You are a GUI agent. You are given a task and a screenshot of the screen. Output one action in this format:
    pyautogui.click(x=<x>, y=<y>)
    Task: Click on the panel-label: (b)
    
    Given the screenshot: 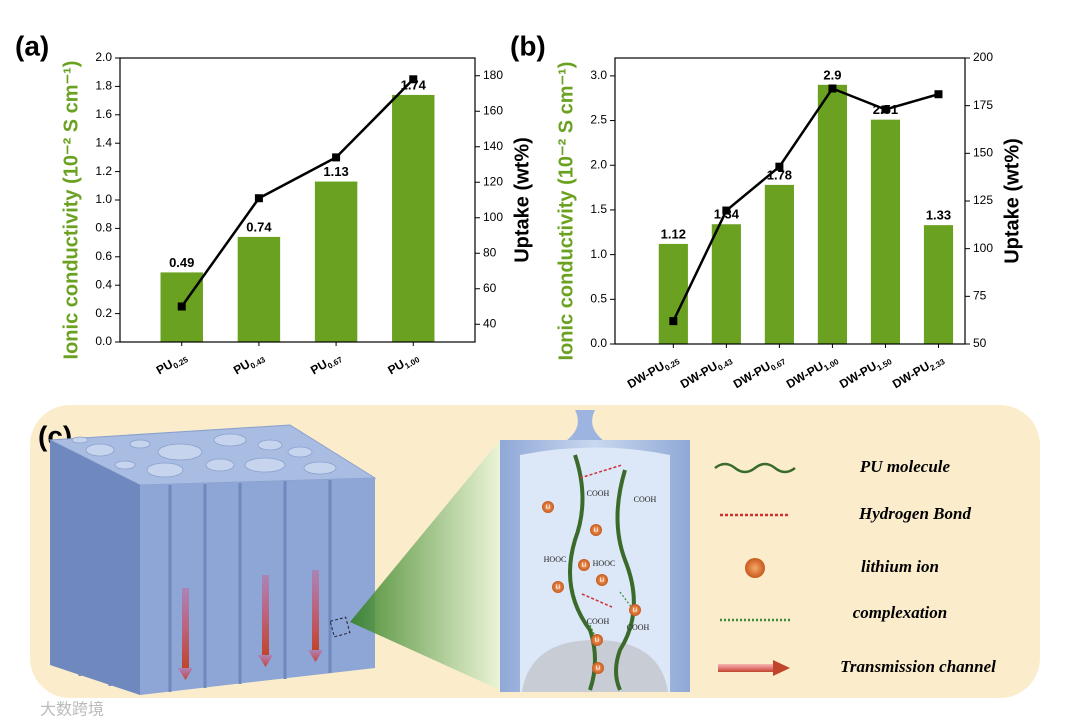 What is the action you would take?
    pyautogui.click(x=528, y=45)
    